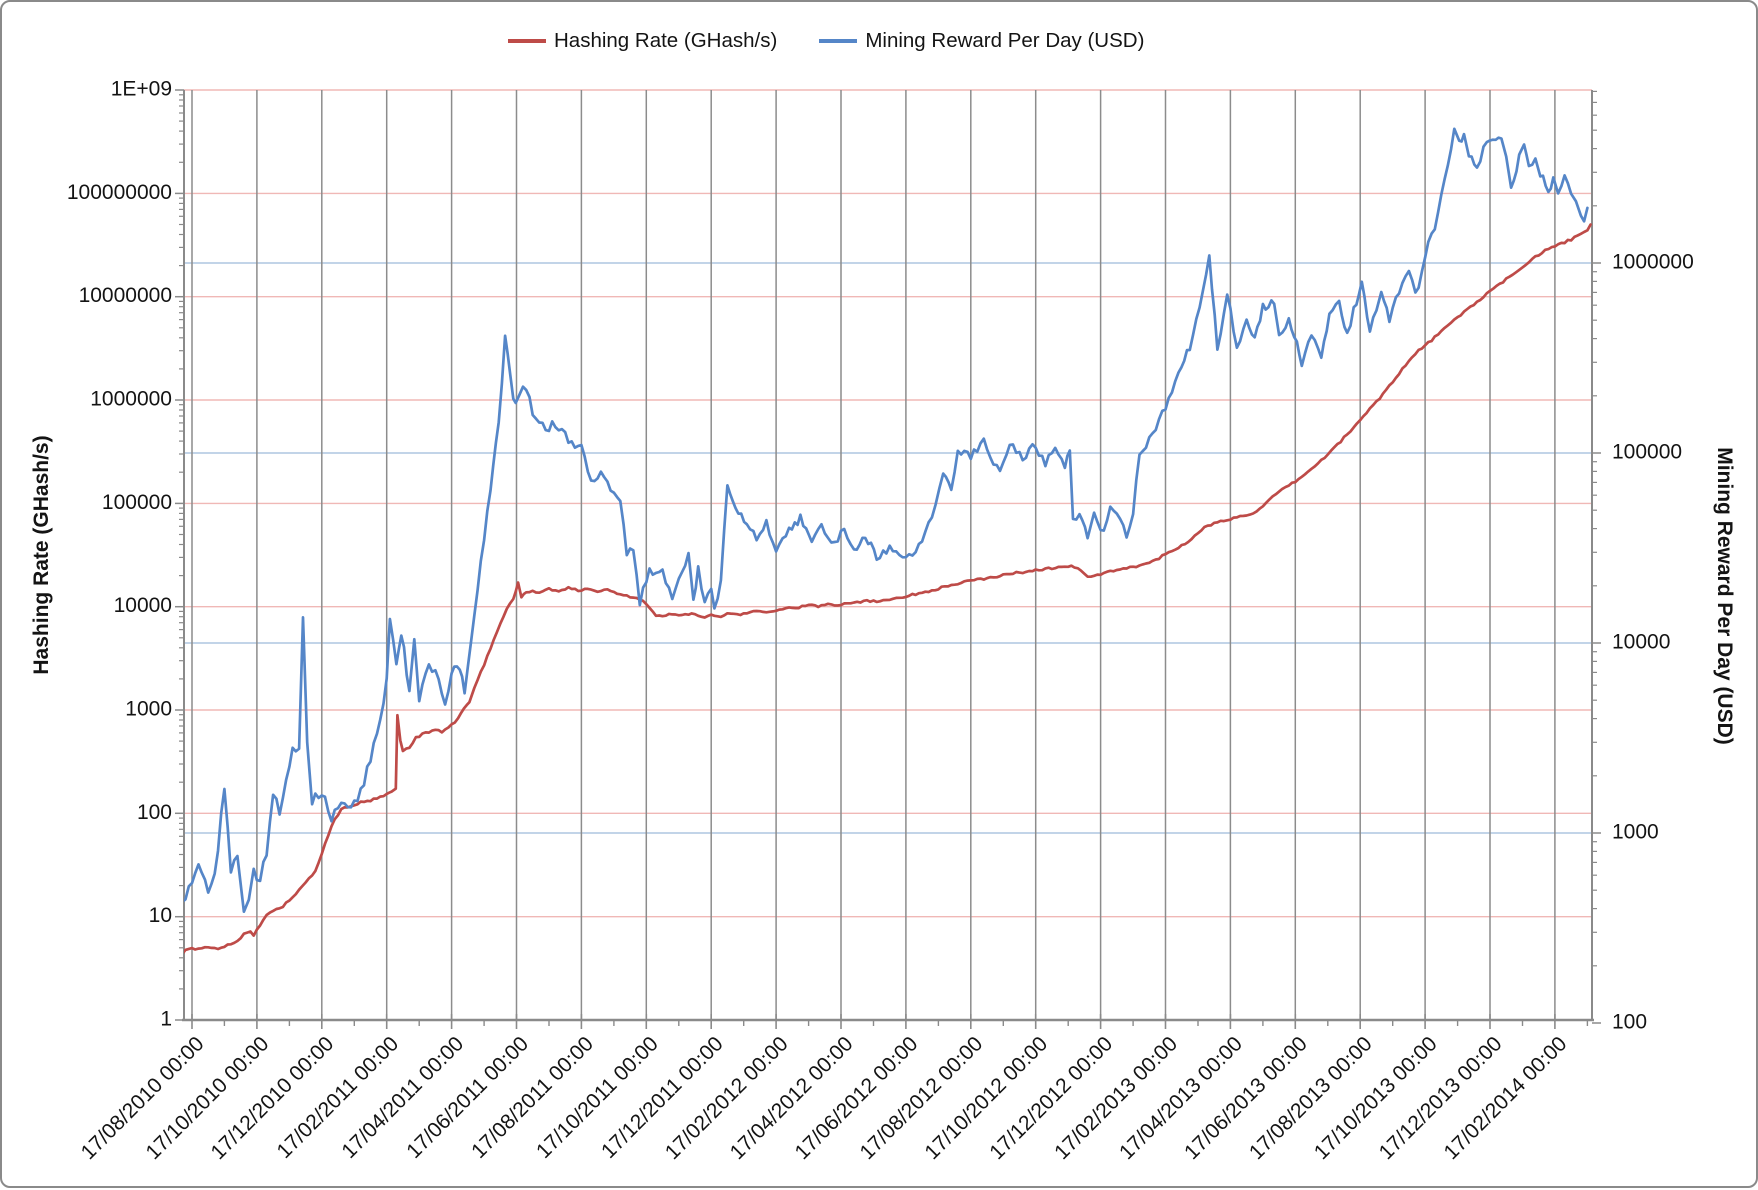 This screenshot has height=1190, width=1758. What do you see at coordinates (857, 1098) in the screenshot?
I see `svg-text: 17/06/2012 00:00` at bounding box center [857, 1098].